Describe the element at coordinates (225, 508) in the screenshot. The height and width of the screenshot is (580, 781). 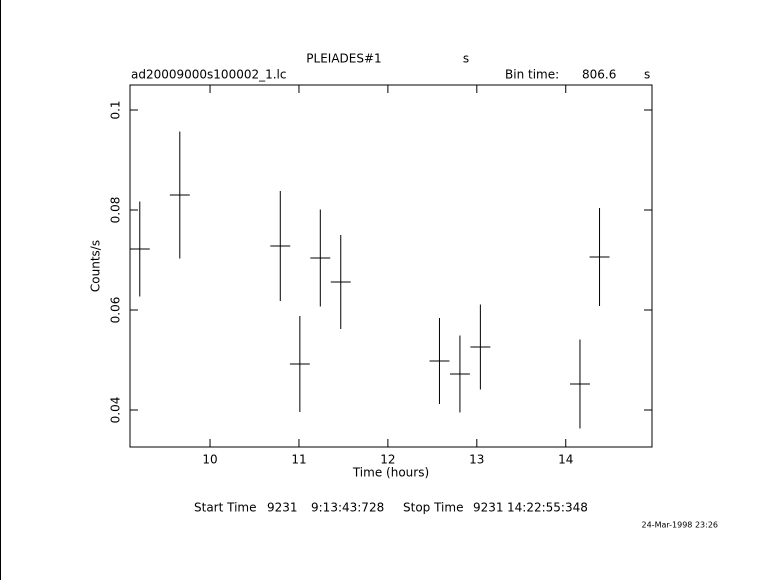
I see `start-label: Start Time` at that location.